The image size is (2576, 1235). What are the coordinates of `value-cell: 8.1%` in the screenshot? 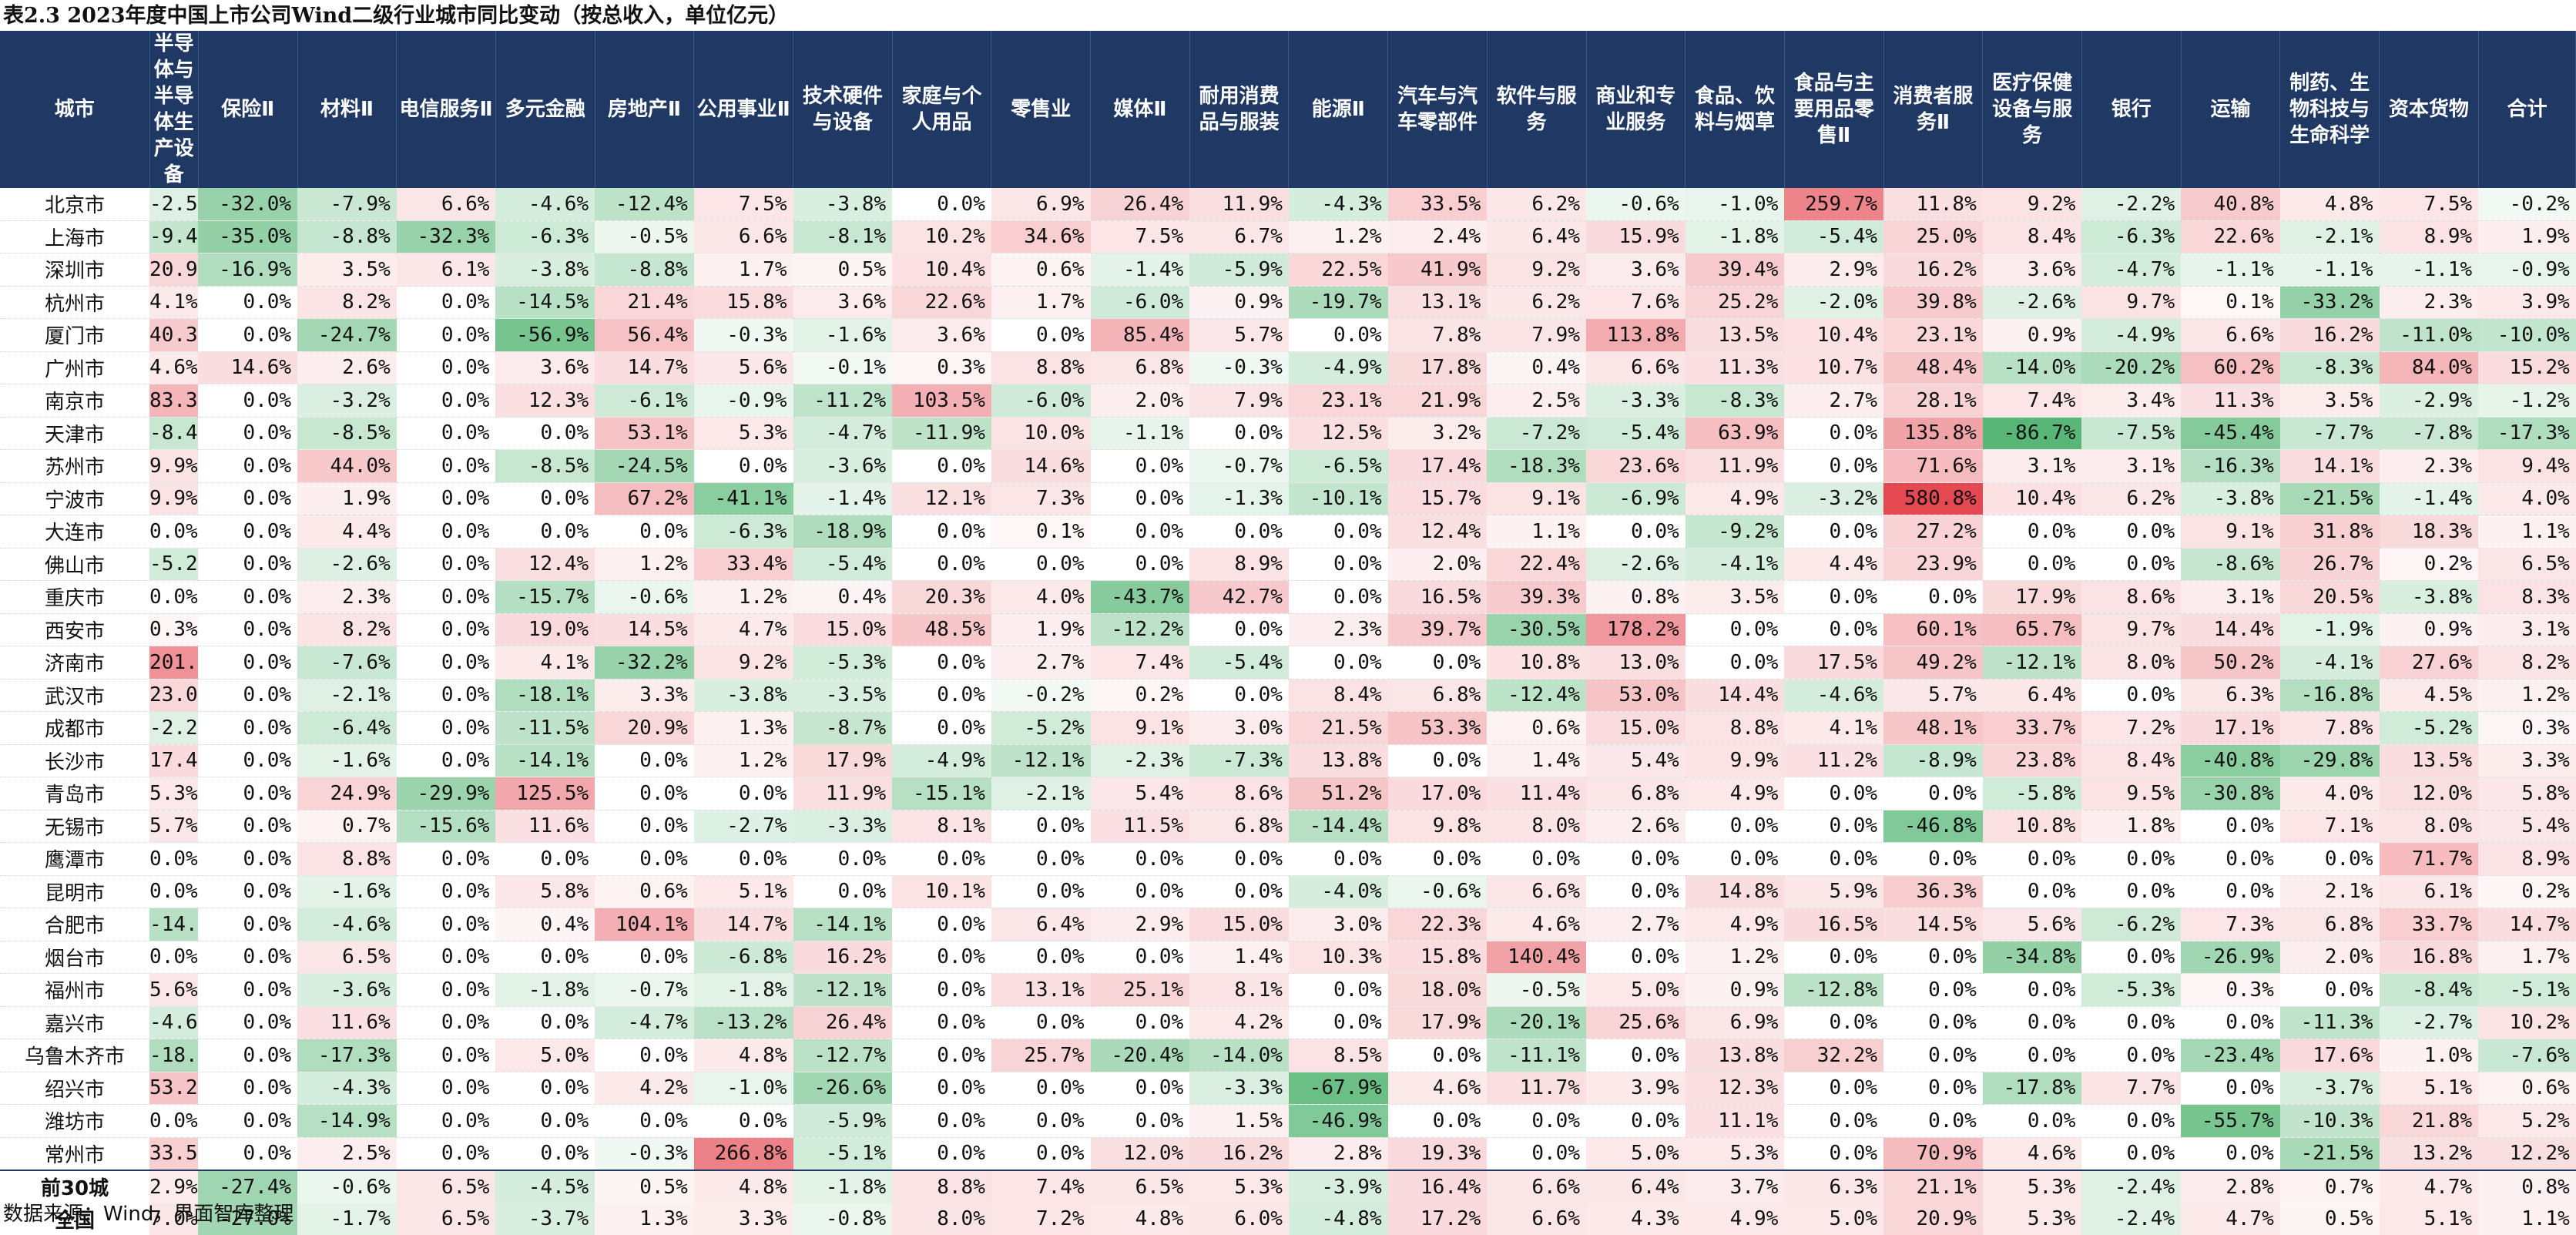 It's located at (1239, 990).